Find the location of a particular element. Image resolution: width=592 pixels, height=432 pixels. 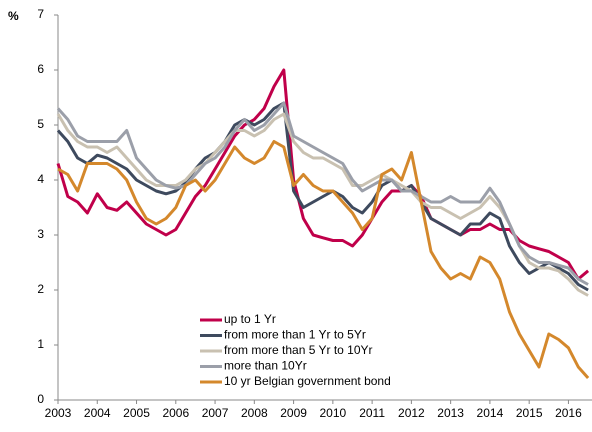

x-tick-label: 2006 is located at coordinates (175, 413).